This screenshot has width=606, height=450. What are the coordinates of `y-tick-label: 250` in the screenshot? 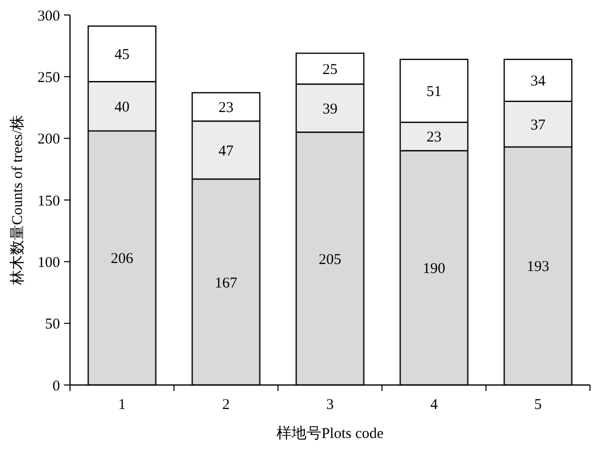 It's located at (49, 78).